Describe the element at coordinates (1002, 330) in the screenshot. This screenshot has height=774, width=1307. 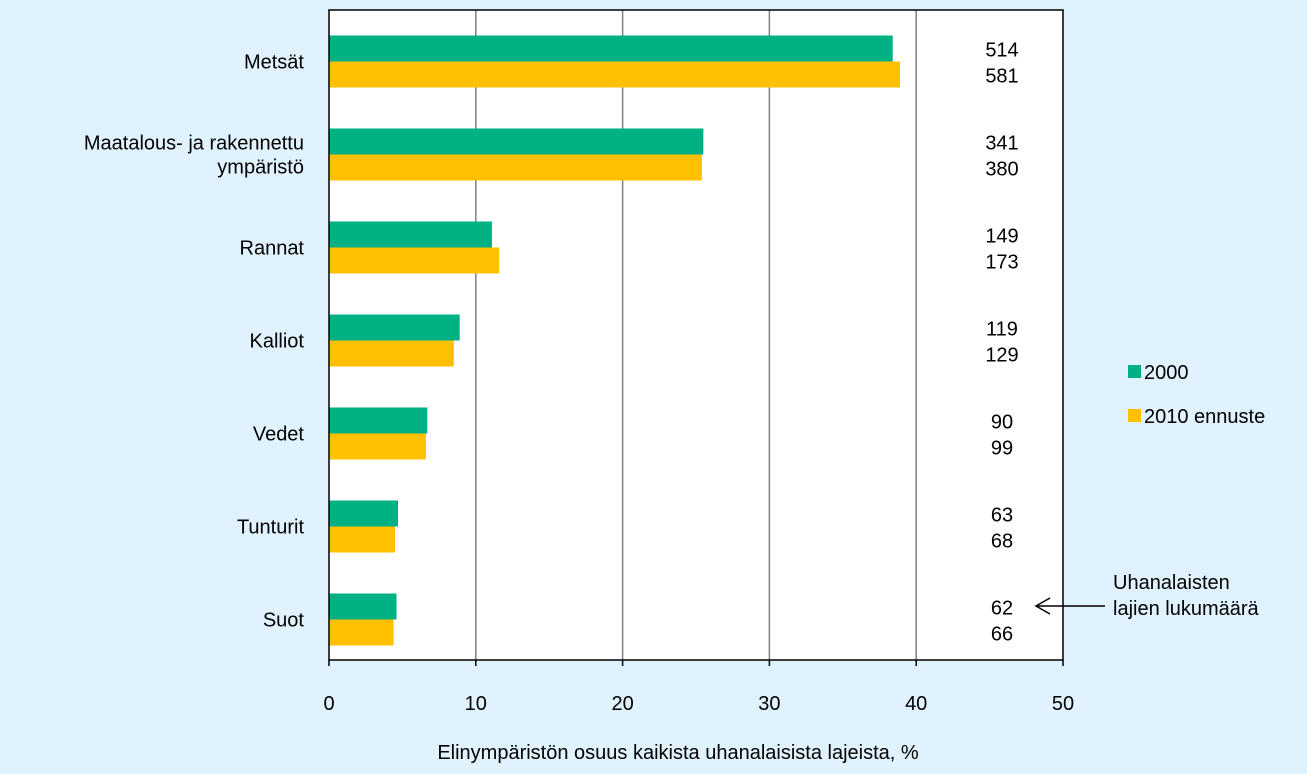
I see `count-label: 119` at that location.